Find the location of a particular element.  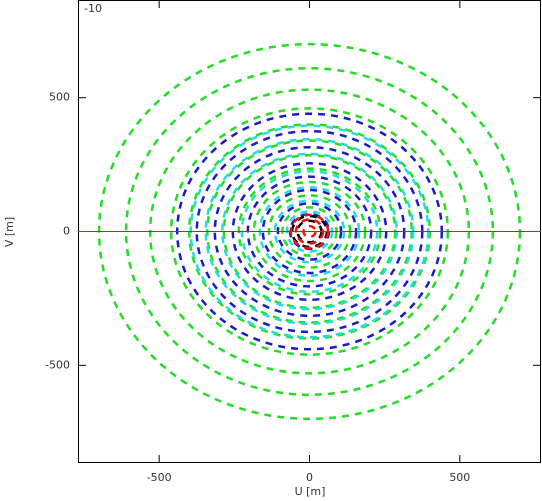

y-tick-label: 500 is located at coordinates (59, 97).